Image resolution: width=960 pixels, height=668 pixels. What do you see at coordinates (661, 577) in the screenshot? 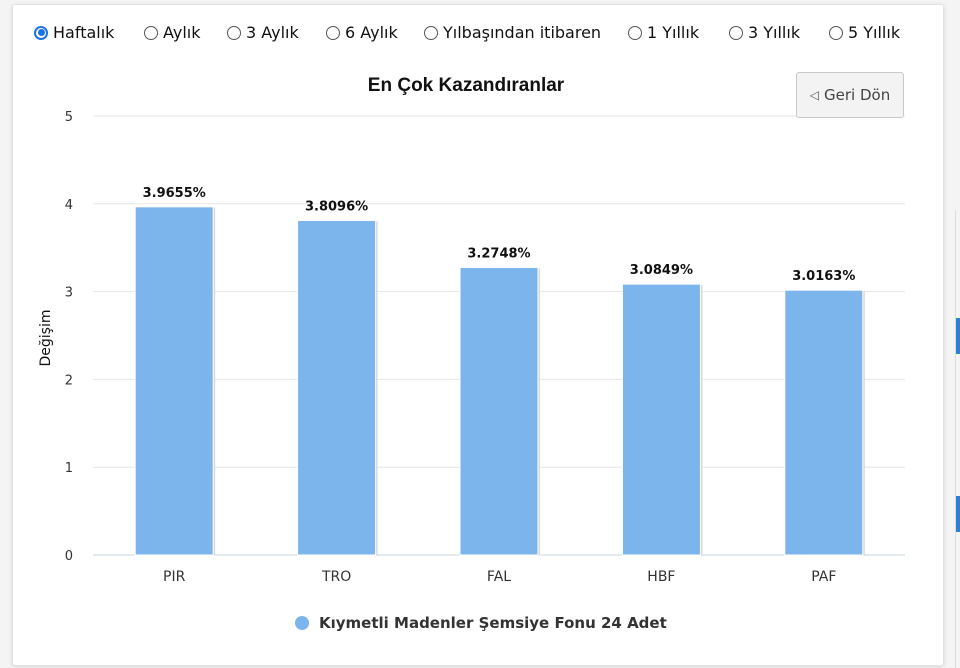
I see `x-tick-label: HBF` at bounding box center [661, 577].